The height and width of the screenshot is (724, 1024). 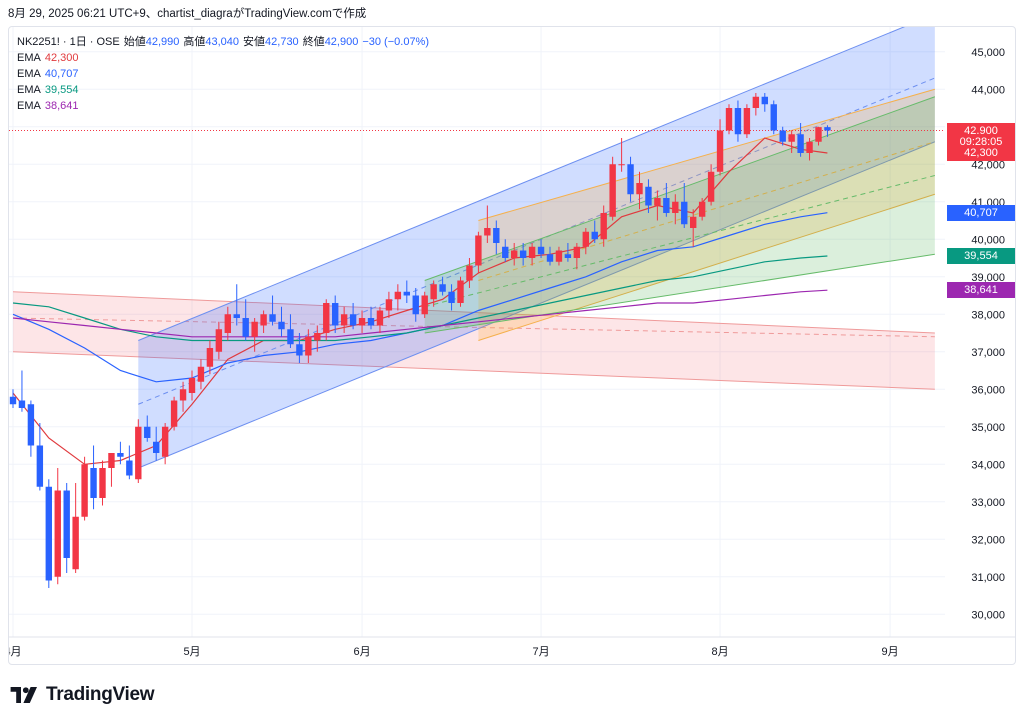 What do you see at coordinates (988, 165) in the screenshot?
I see `y-tick-label: 42,000` at bounding box center [988, 165].